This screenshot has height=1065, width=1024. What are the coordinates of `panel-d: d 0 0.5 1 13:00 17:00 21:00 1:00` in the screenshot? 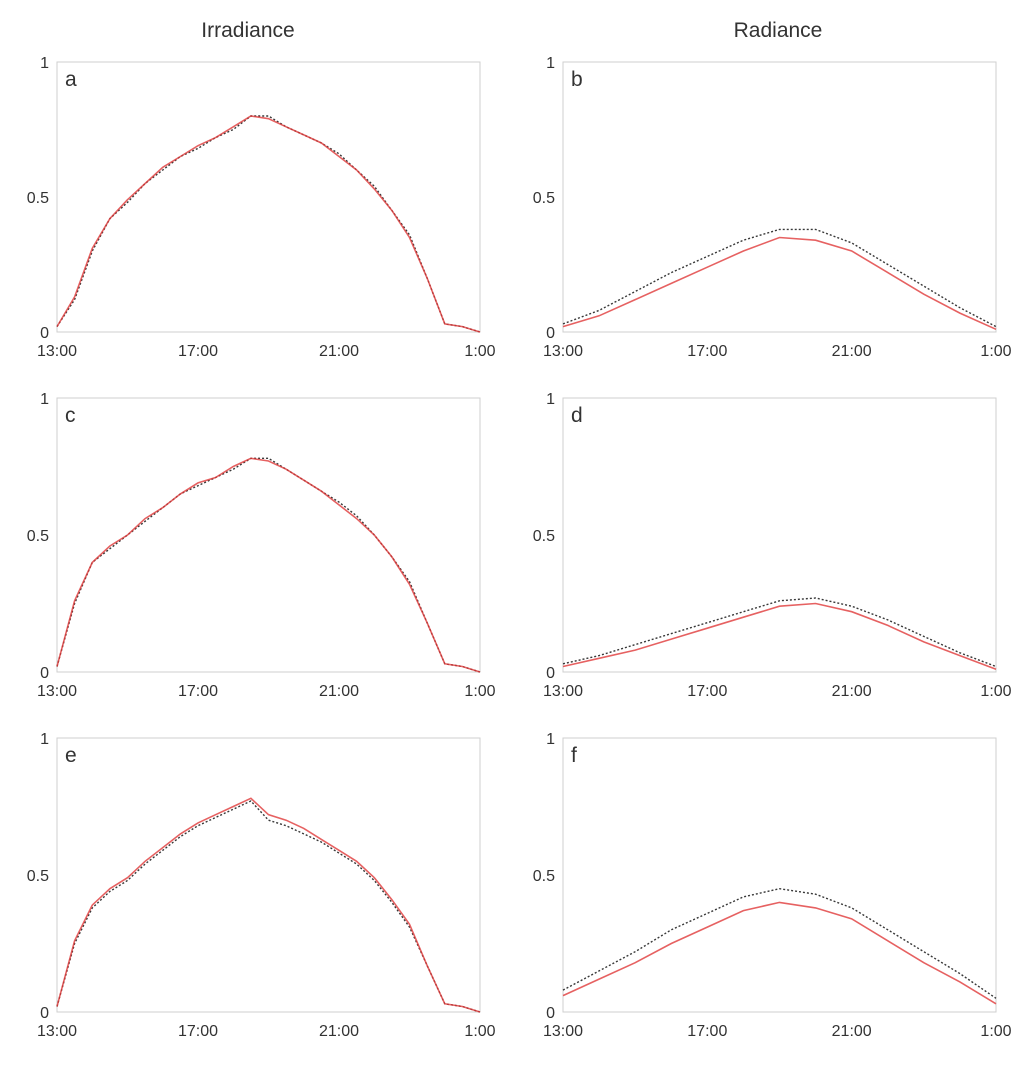 It's located at (772, 545).